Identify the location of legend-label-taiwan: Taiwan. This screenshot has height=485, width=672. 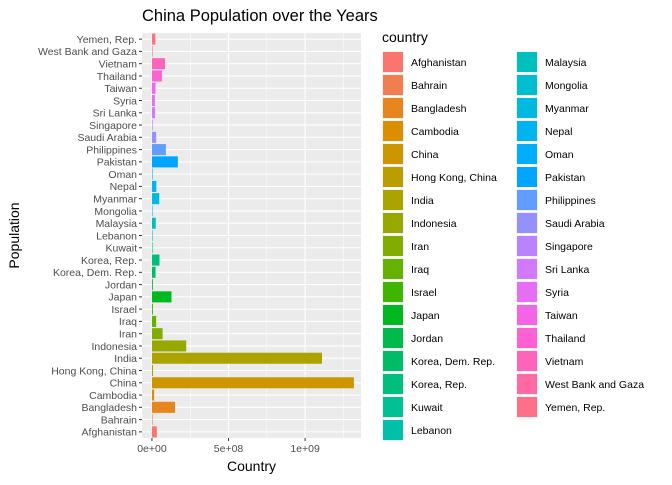
(561, 316).